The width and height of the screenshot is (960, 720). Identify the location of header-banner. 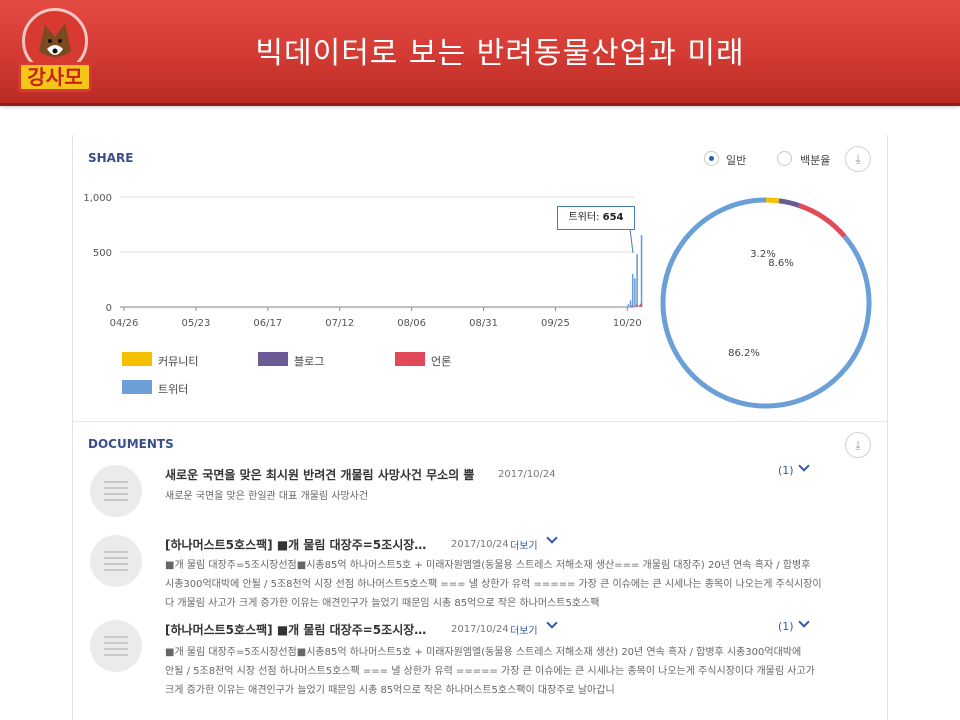
(480, 51).